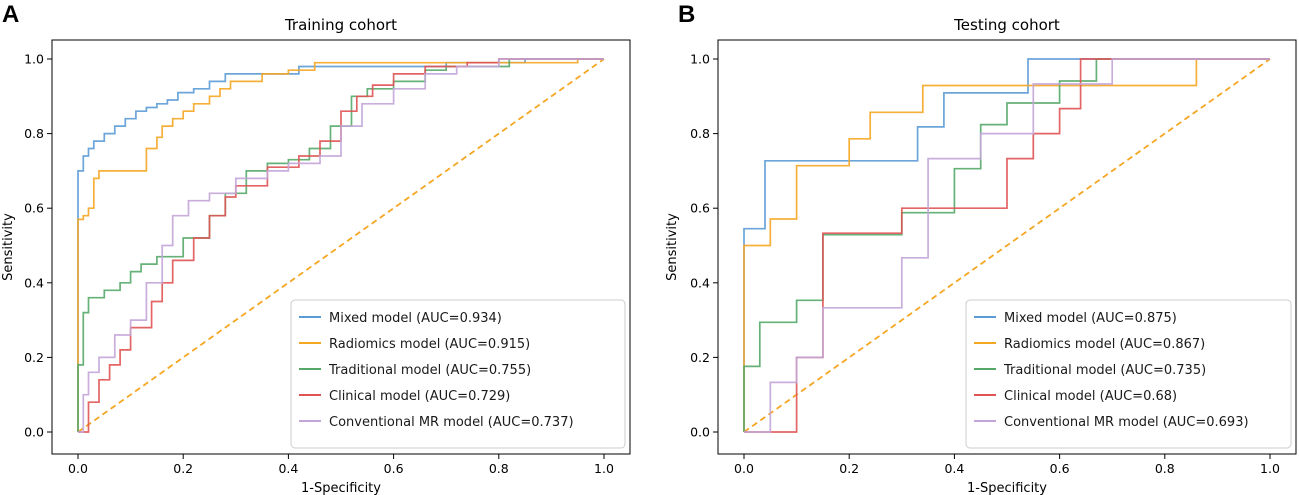 Image resolution: width=1299 pixels, height=495 pixels. I want to click on x-tick-label-a: 0.6, so click(394, 468).